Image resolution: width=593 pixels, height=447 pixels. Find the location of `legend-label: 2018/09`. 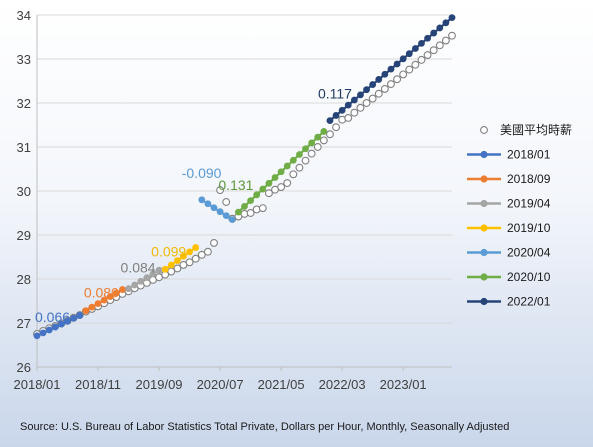

legend-label: 2018/09 is located at coordinates (529, 179).